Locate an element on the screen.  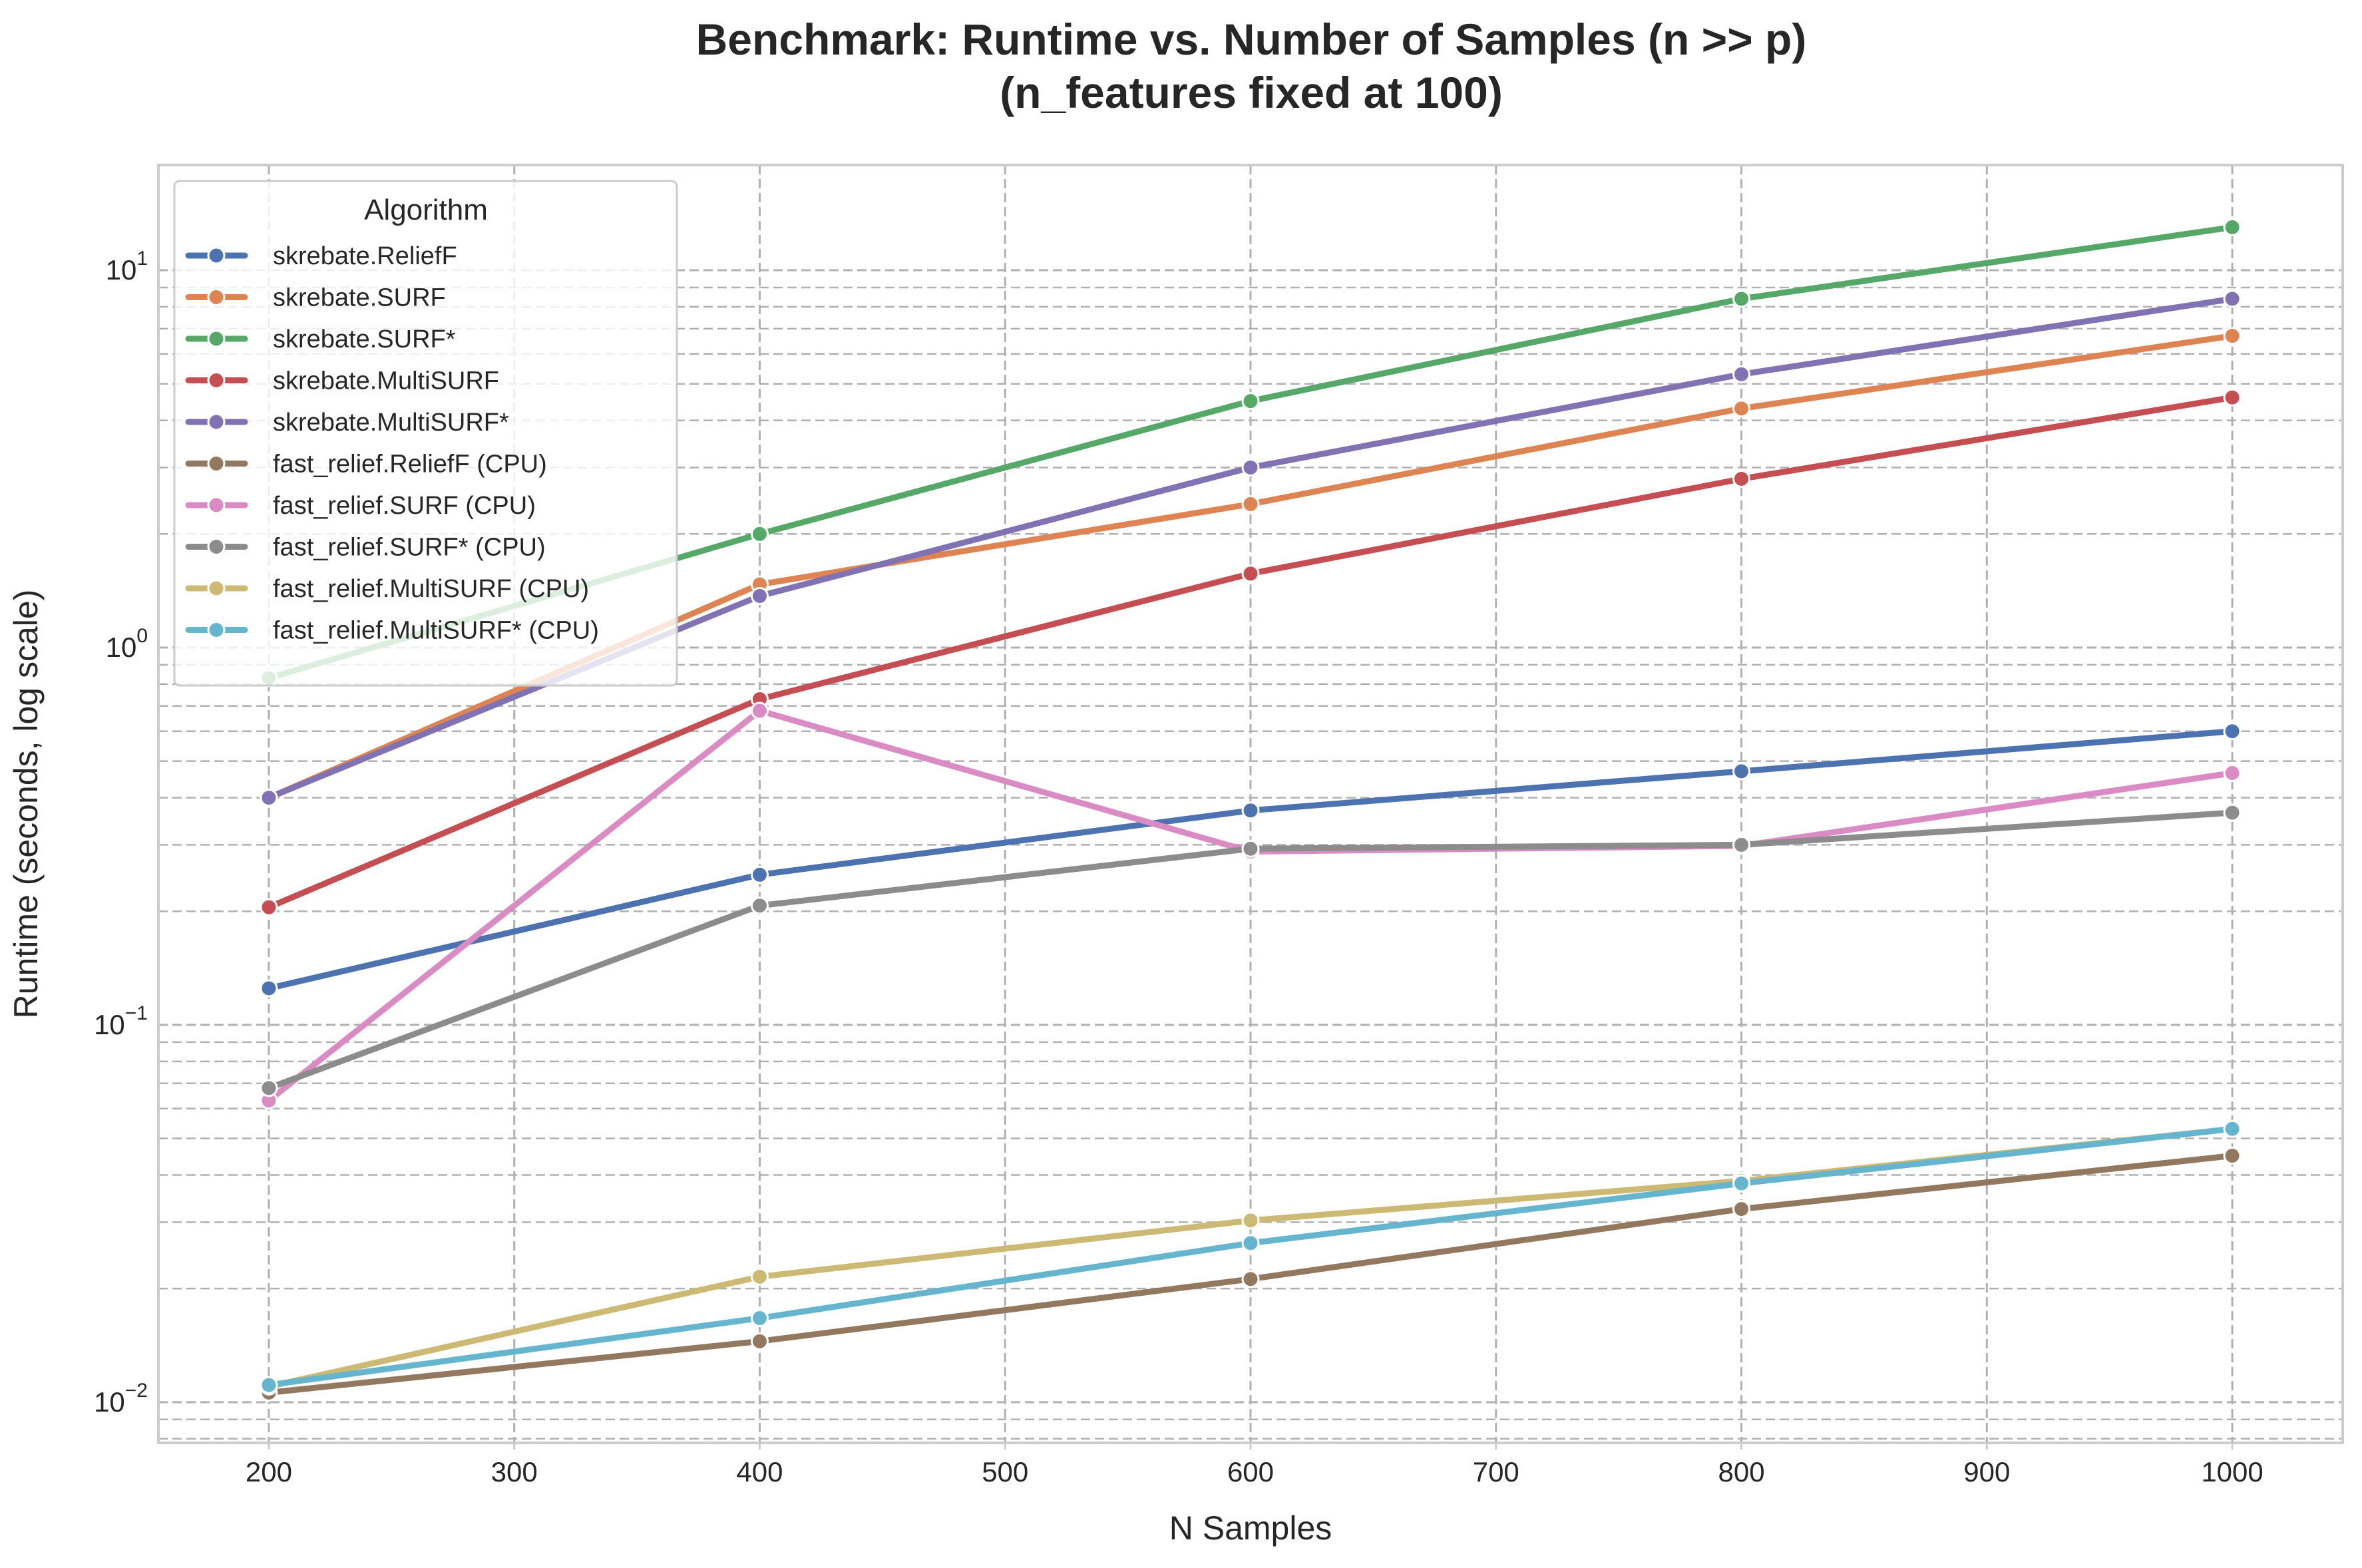
legend-item: skrebate.SURF is located at coordinates (315, 298).